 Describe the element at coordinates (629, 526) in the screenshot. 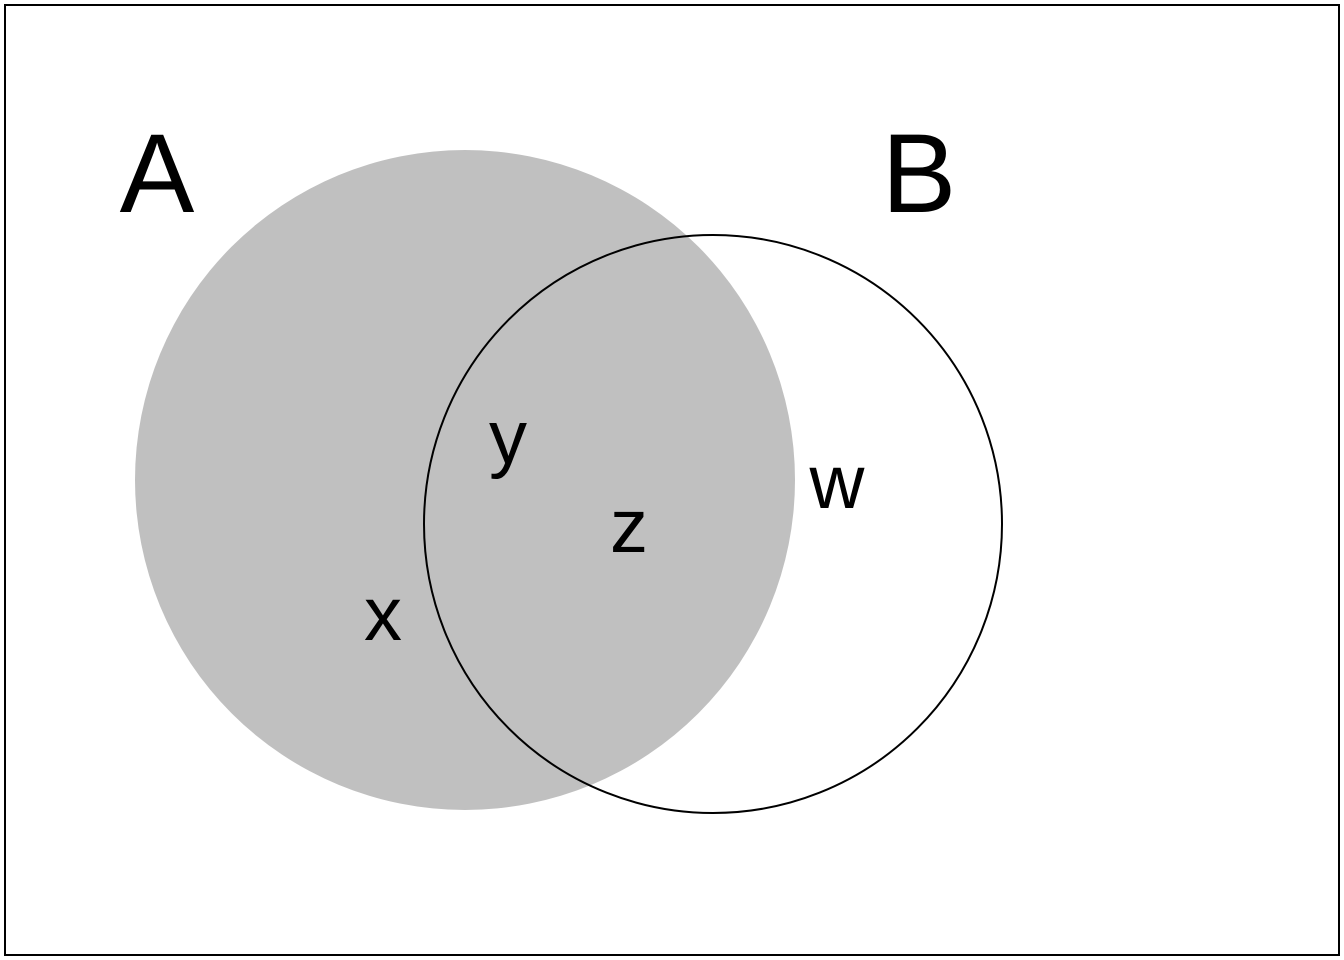

I see `region-label-z: z` at that location.